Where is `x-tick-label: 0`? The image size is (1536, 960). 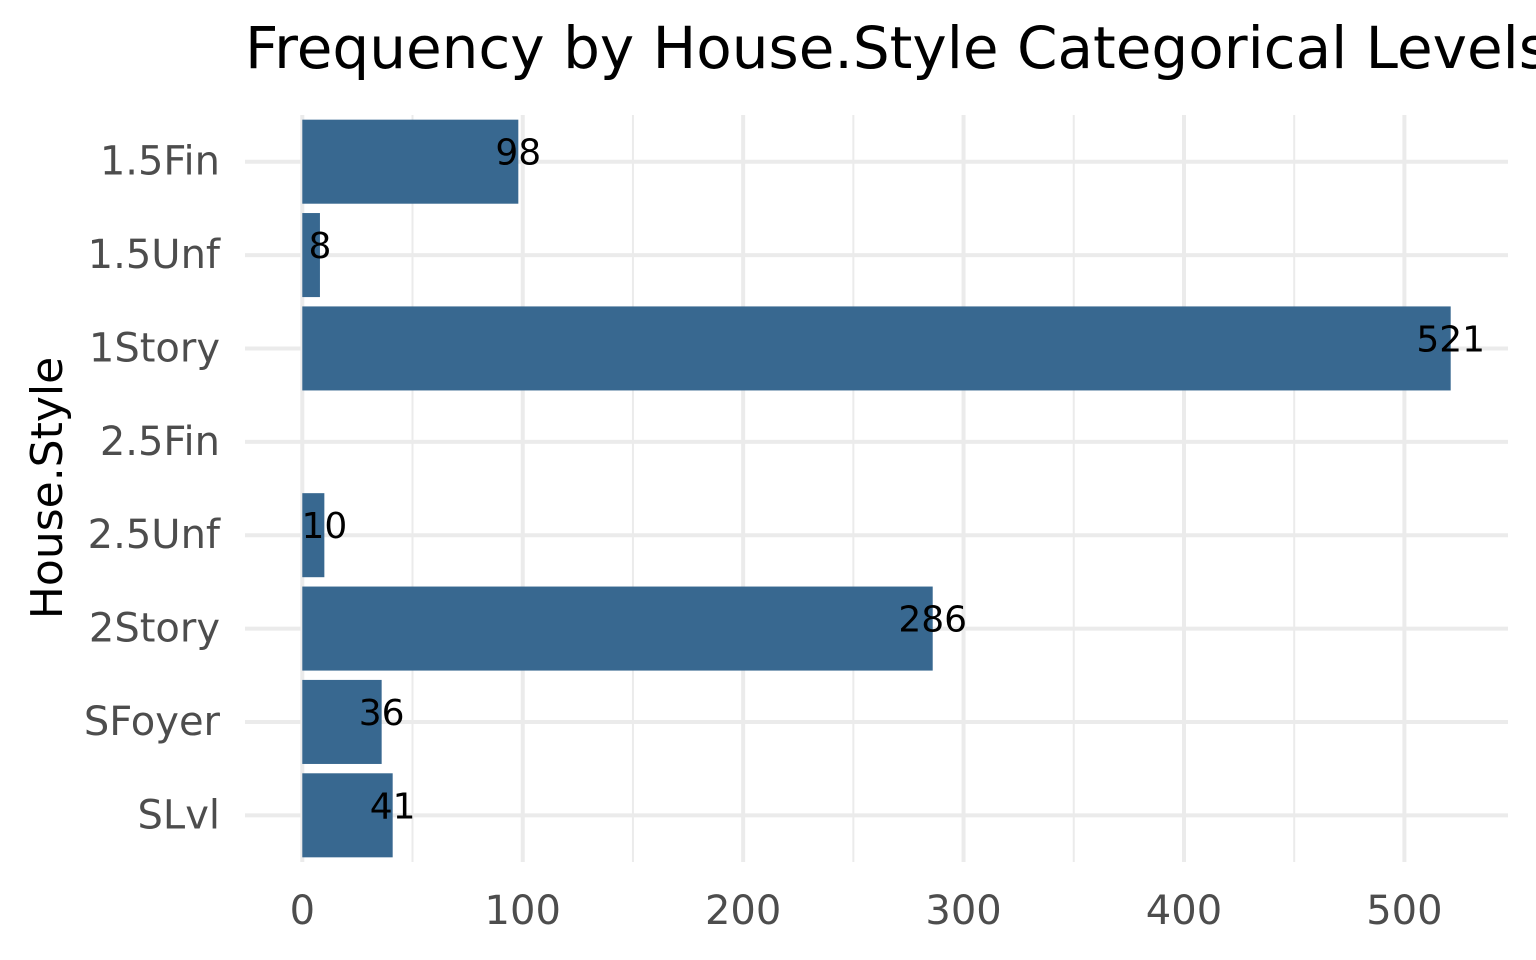 x-tick-label: 0 is located at coordinates (302, 911).